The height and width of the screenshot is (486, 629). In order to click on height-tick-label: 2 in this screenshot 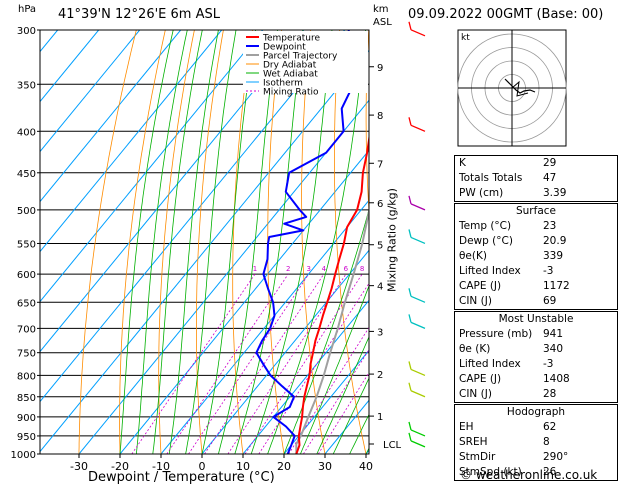, I will do `click(380, 375)`.